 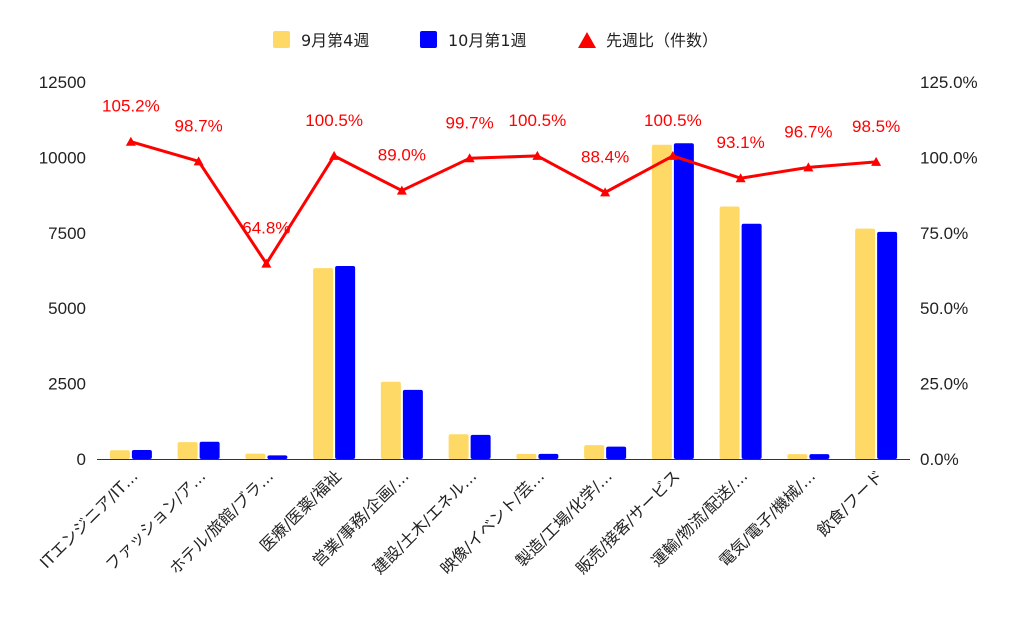 What do you see at coordinates (335, 40) in the screenshot?
I see `legend-label-0: 9月第4週` at bounding box center [335, 40].